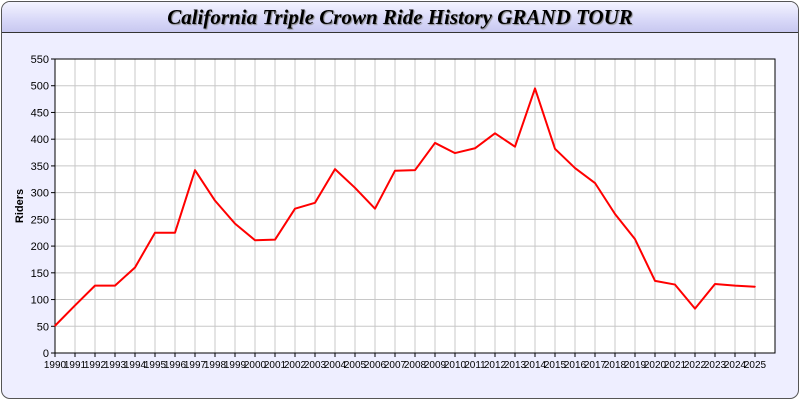 The width and height of the screenshot is (800, 400). I want to click on x-tick-label: 2006, so click(375, 365).